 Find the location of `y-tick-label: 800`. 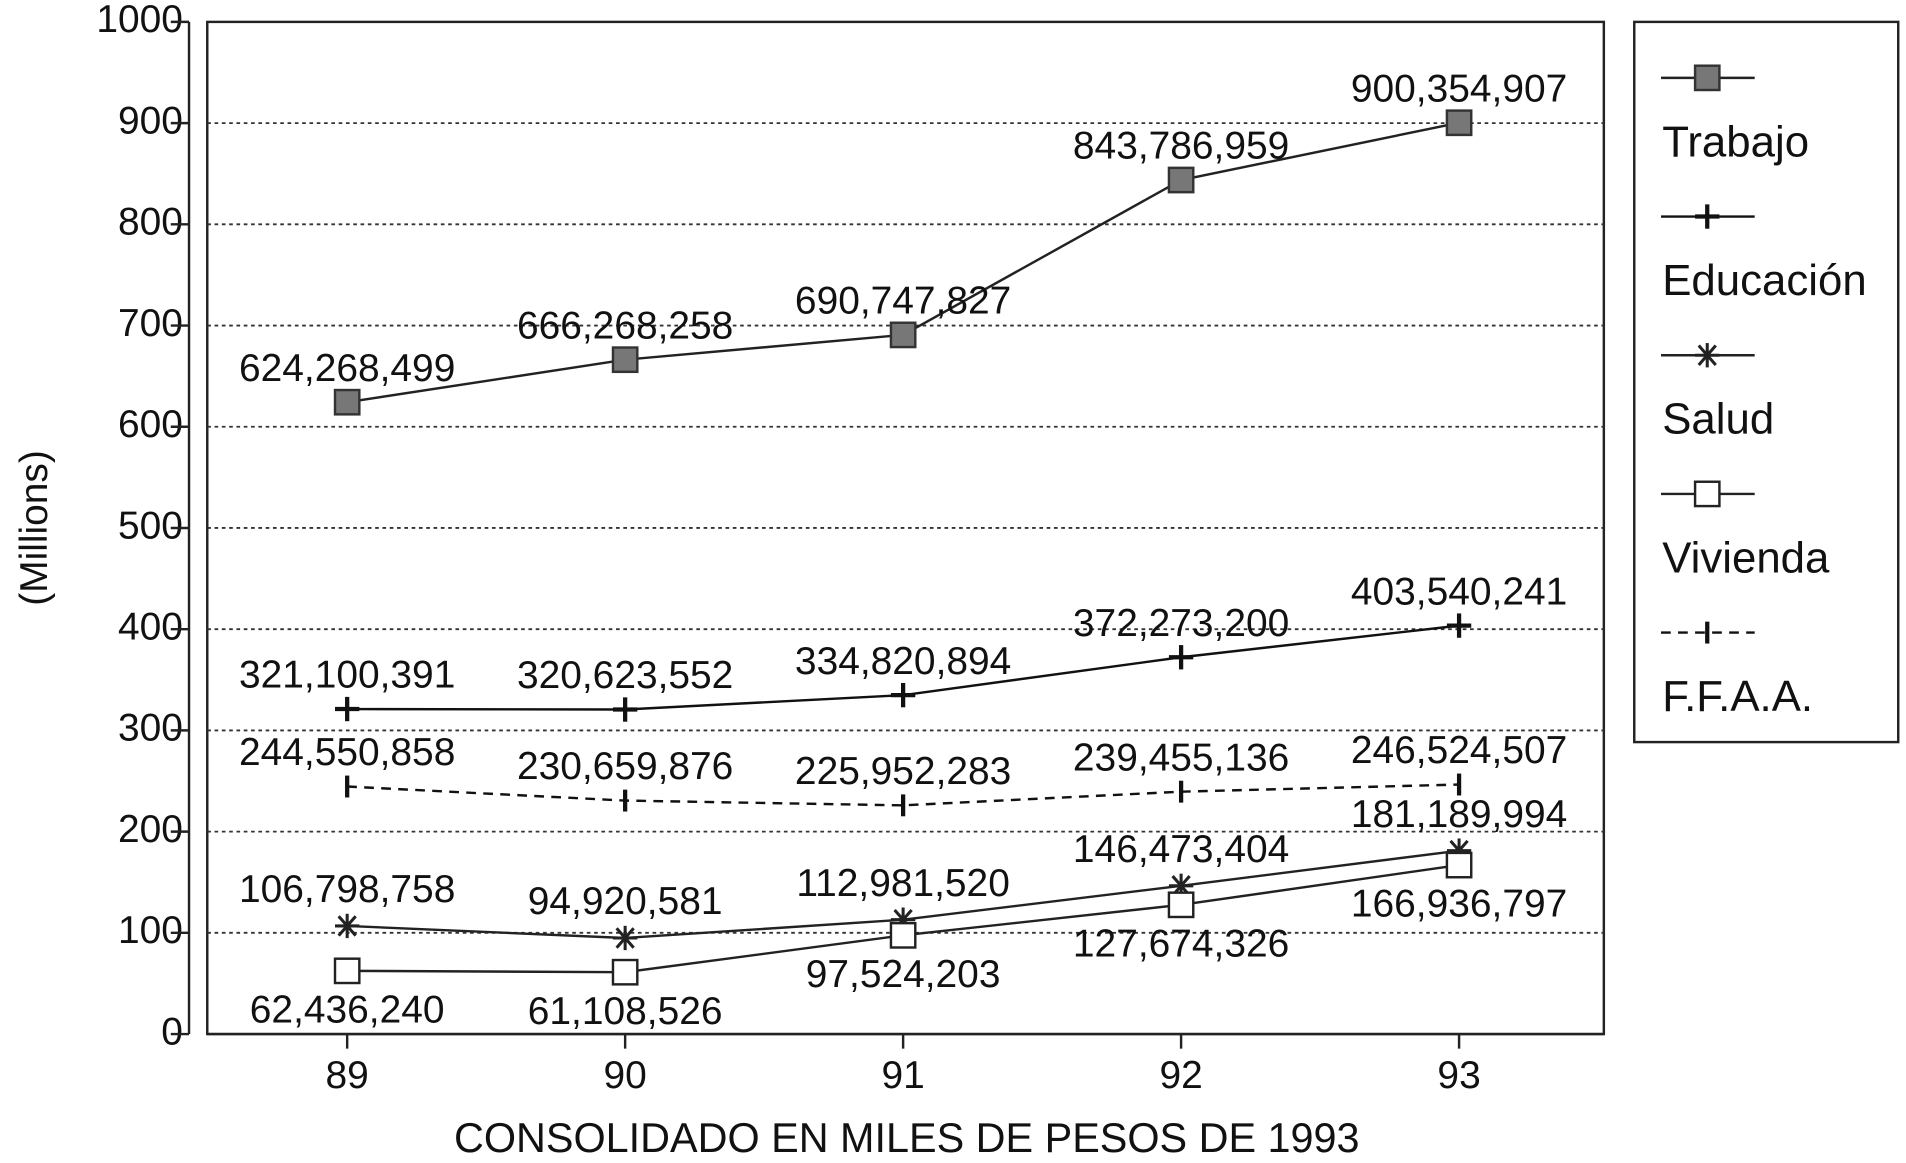

y-tick-label: 800 is located at coordinates (150, 222).